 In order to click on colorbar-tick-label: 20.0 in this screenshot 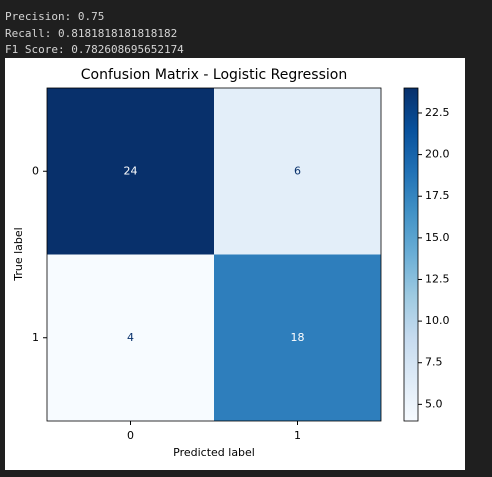, I will do `click(437, 154)`.